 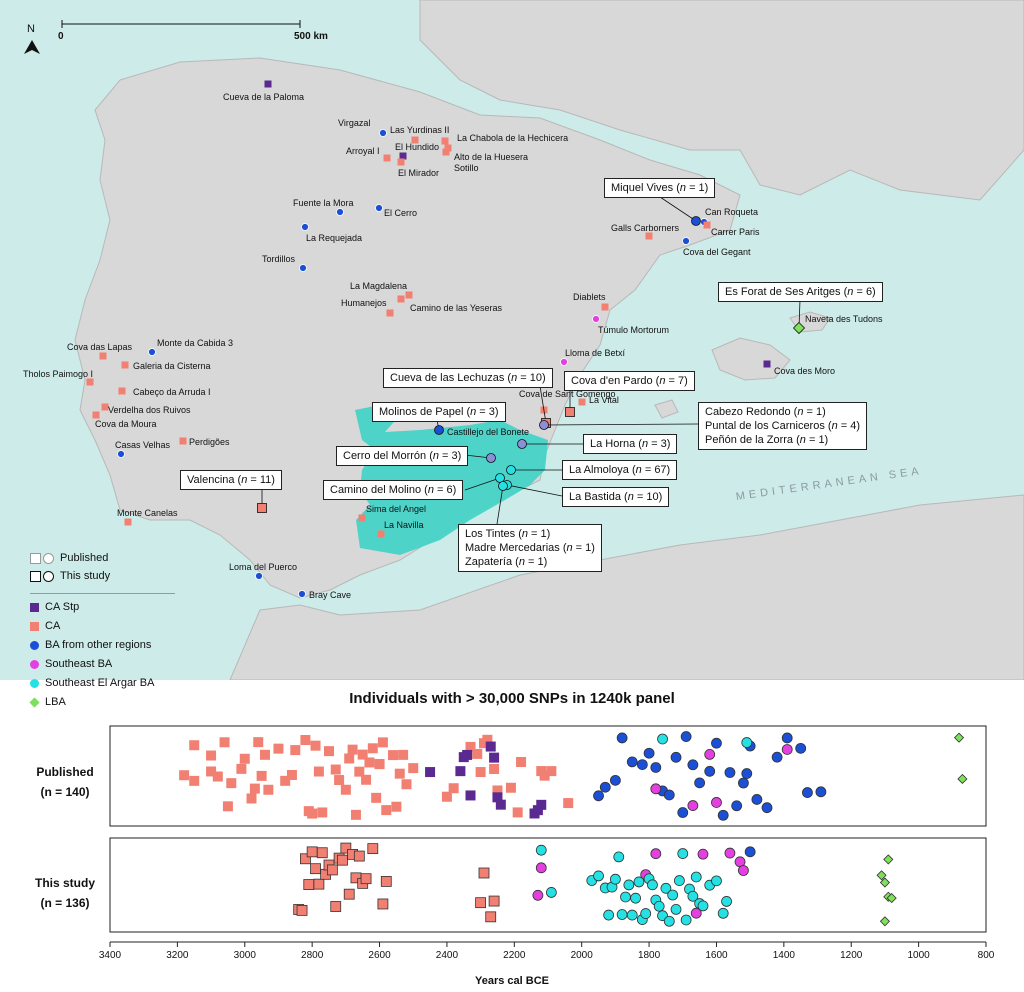 What do you see at coordinates (732, 212) in the screenshot?
I see `site-label: Can Roqueta` at bounding box center [732, 212].